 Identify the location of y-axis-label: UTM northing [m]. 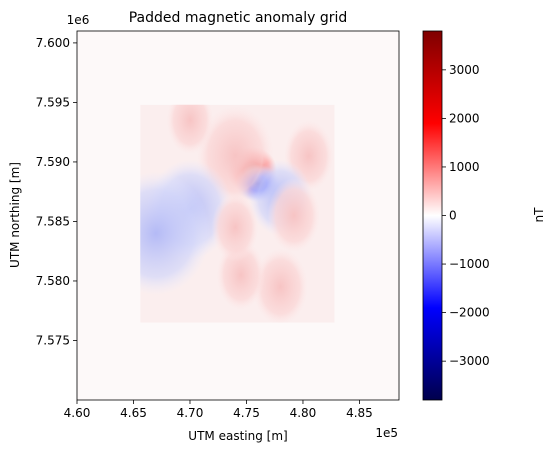
(15, 215).